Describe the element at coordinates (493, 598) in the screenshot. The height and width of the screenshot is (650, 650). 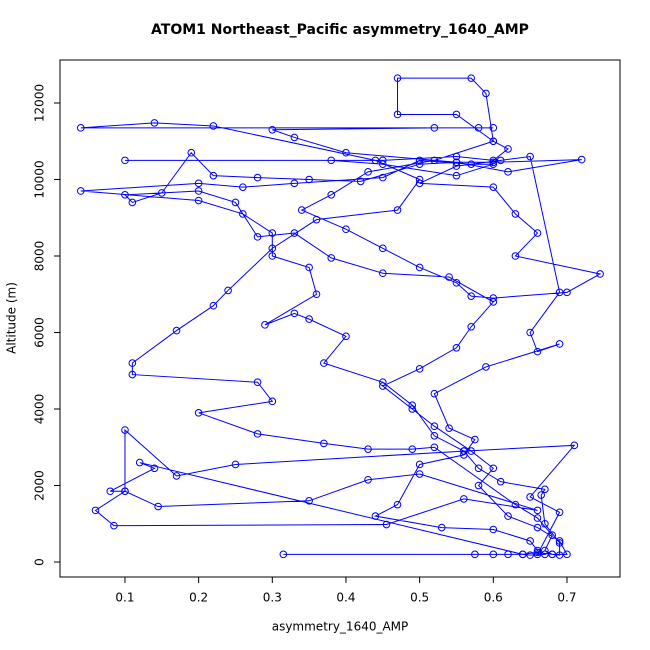
I see `x-tick-label: 0.6` at that location.